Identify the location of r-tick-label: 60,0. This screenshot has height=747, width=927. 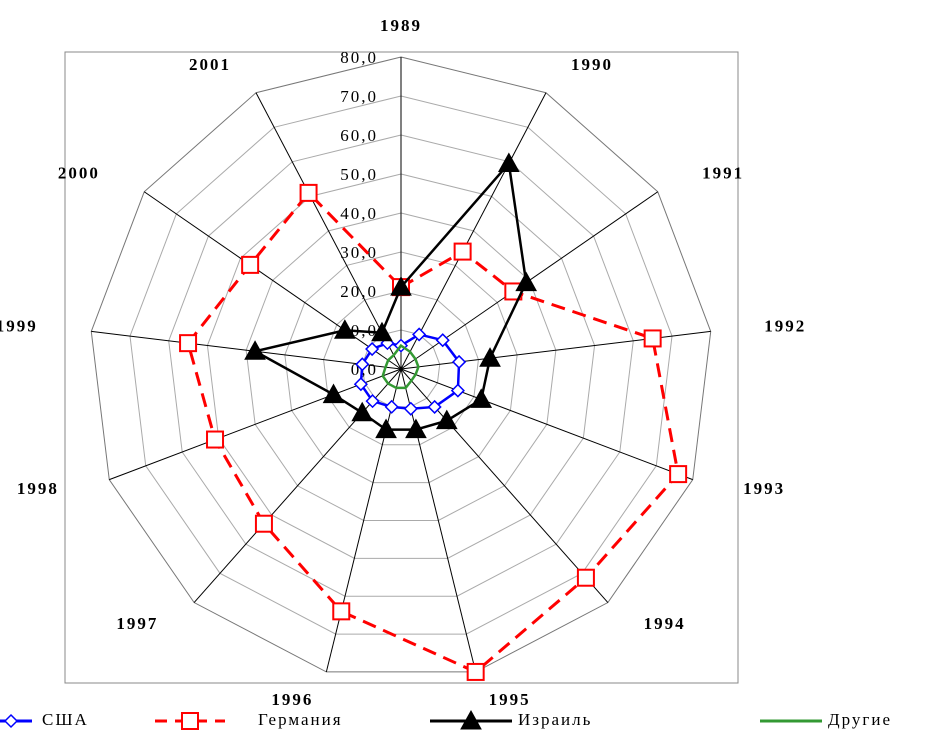
(359, 135).